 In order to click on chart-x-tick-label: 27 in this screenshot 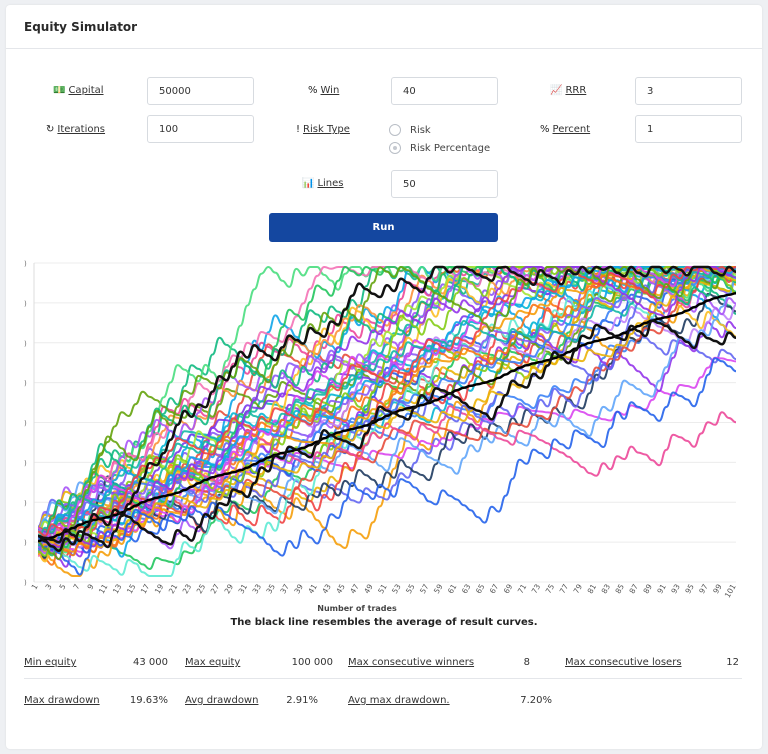, I will do `click(215, 588)`.